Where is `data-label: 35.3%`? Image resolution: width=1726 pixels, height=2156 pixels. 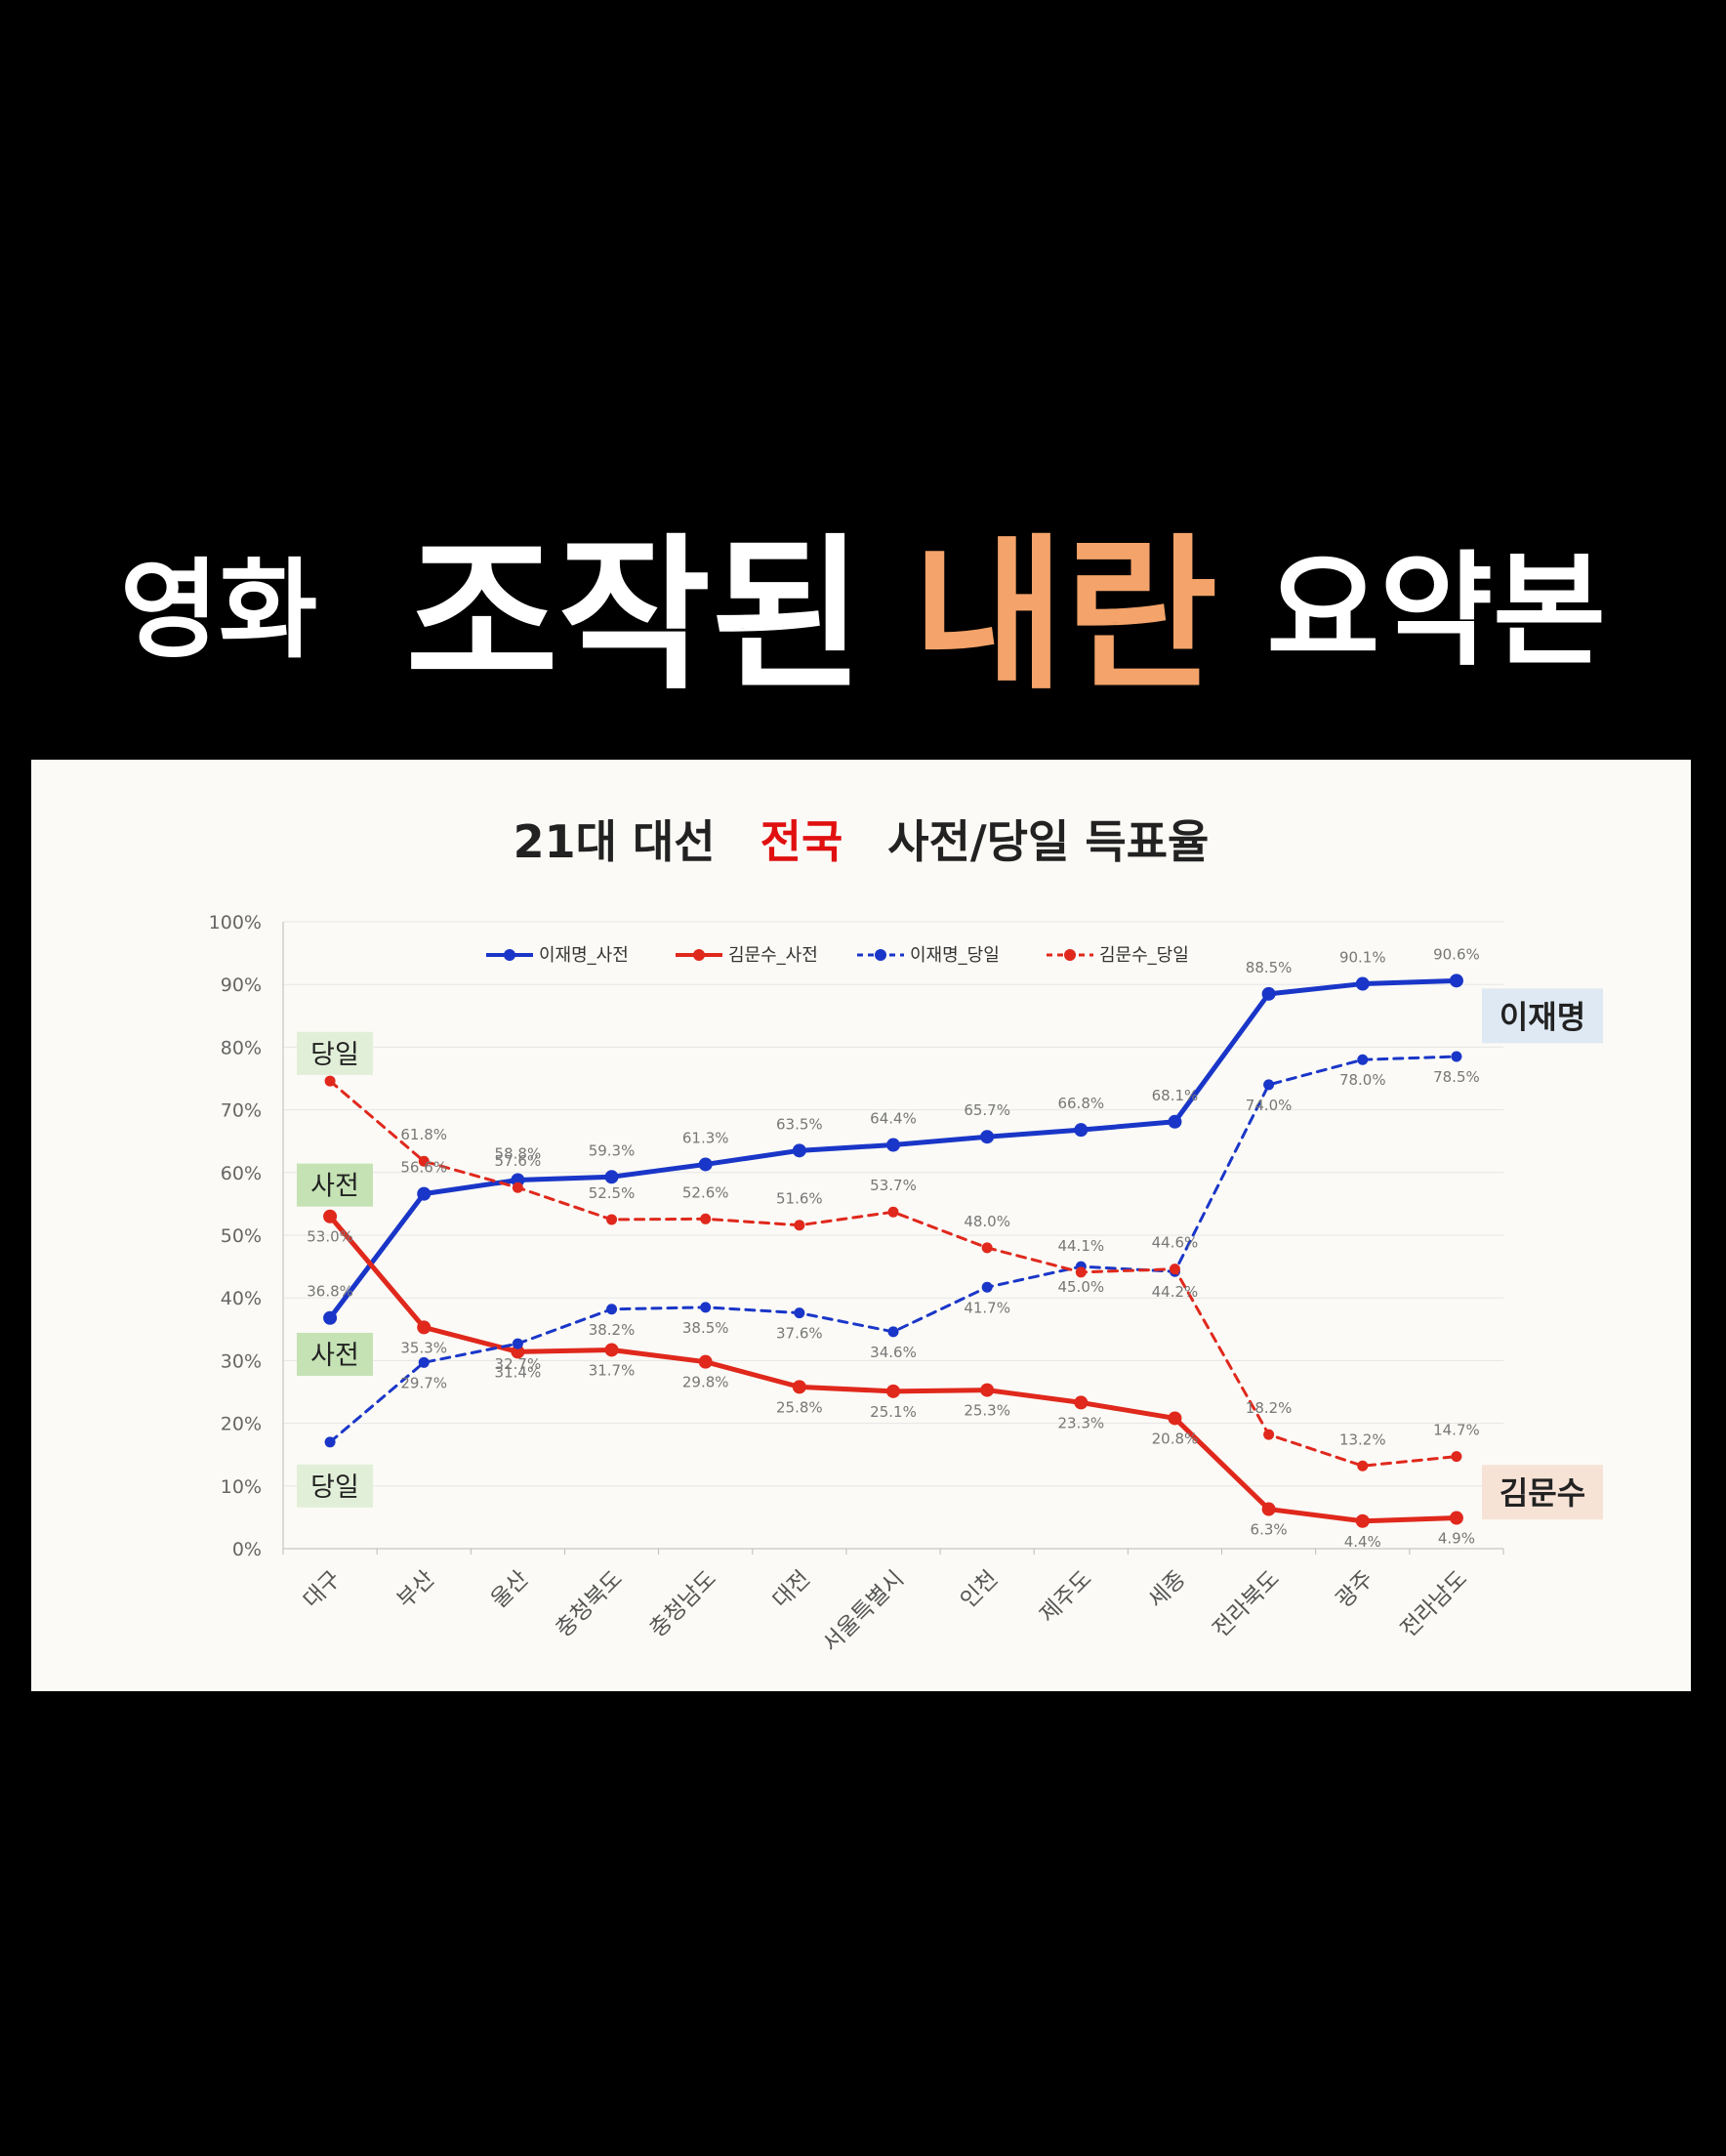
data-label: 35.3% is located at coordinates (423, 1348).